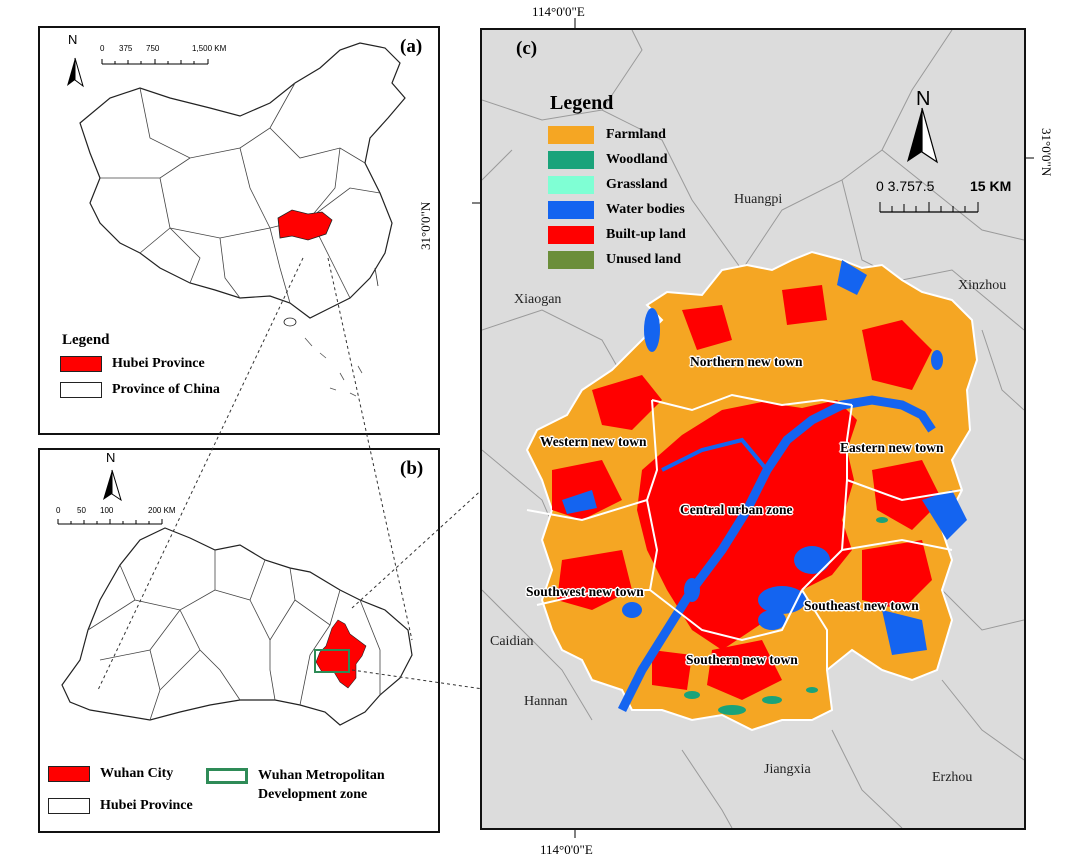 The height and width of the screenshot is (868, 1082). Describe the element at coordinates (571, 209) in the screenshot. I see `water-swatch` at that location.